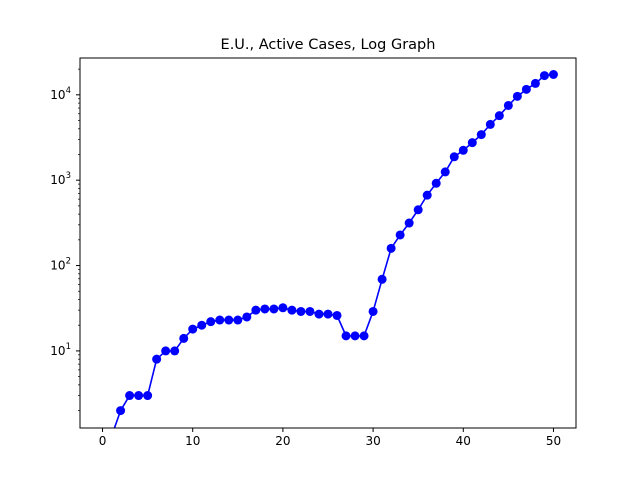  Describe the element at coordinates (463, 441) in the screenshot. I see `x-tick-label-4: 40` at that location.